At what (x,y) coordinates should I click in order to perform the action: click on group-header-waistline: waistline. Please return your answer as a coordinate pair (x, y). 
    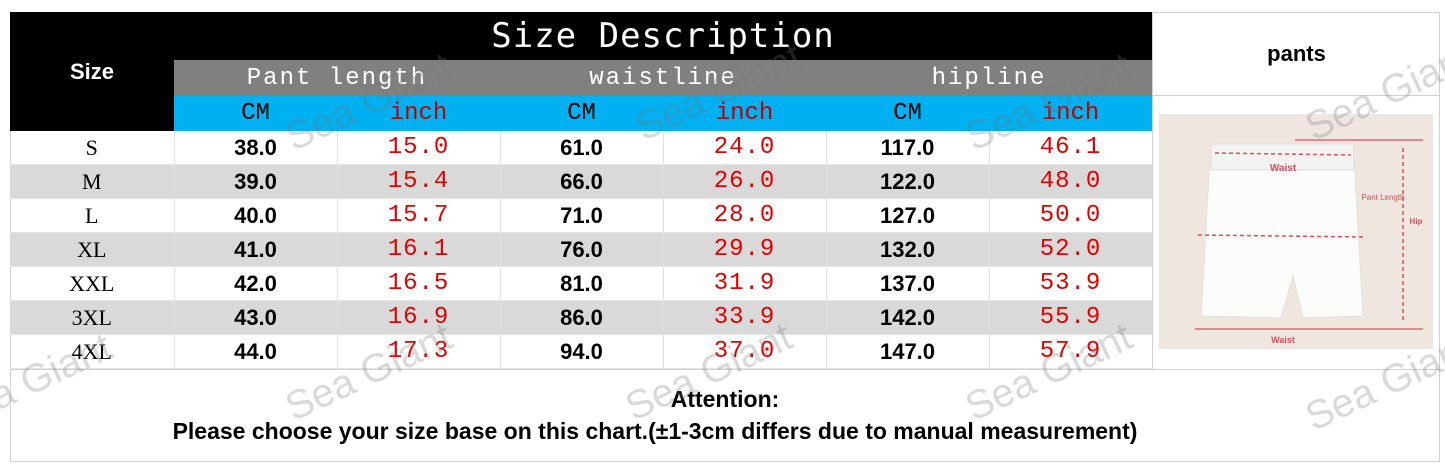
    Looking at the image, I should click on (663, 78).